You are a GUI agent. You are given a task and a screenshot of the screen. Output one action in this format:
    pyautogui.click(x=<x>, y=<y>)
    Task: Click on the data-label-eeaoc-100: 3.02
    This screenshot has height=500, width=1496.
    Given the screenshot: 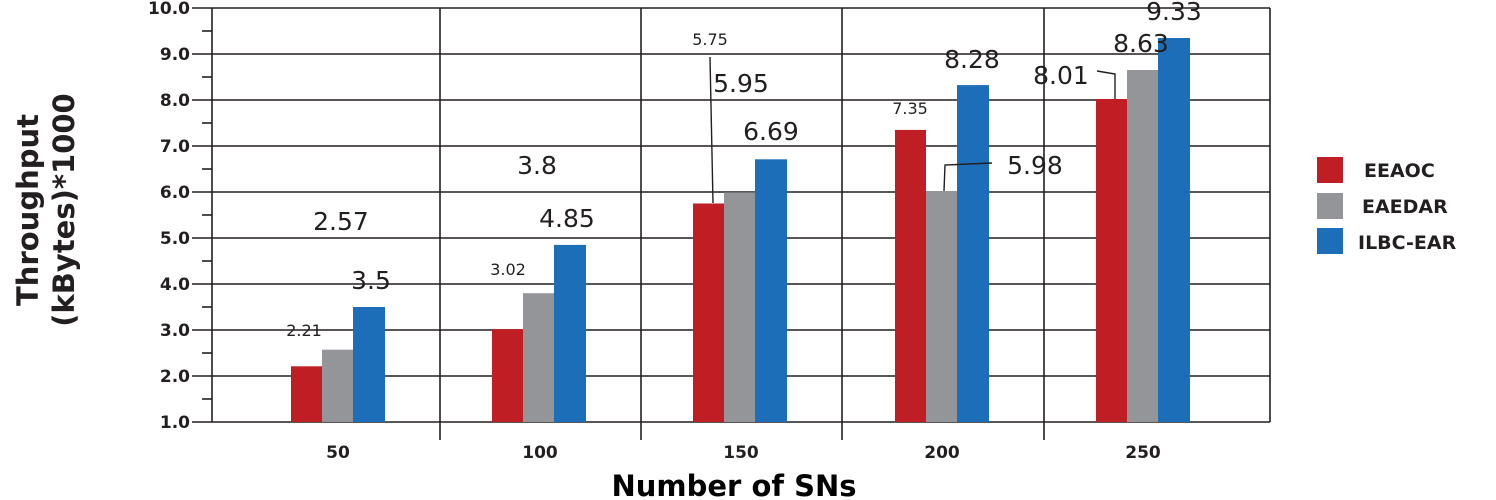 What is the action you would take?
    pyautogui.click(x=508, y=269)
    